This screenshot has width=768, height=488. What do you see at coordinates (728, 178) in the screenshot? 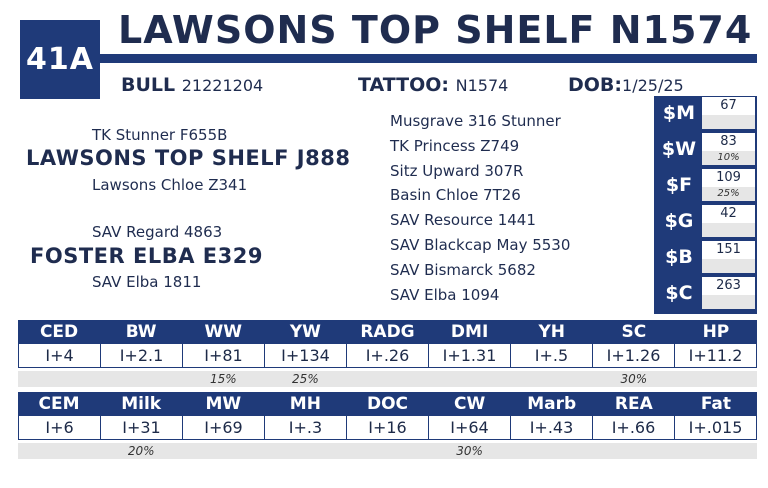
I see `index-value: 109` at bounding box center [728, 178].